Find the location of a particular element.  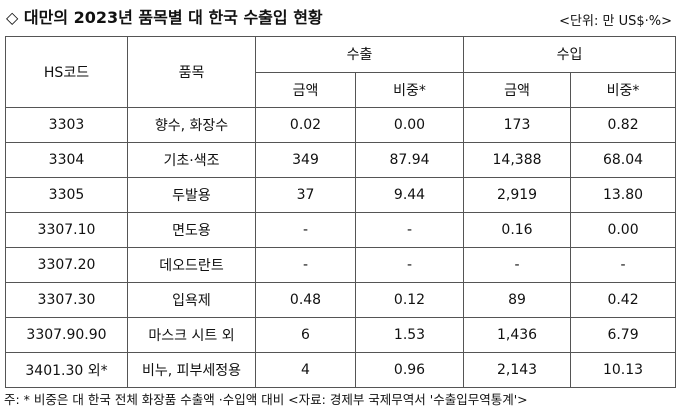

table-row: 3307.30 입욕제 0.48 0.12 89 0.42 is located at coordinates (341, 300).